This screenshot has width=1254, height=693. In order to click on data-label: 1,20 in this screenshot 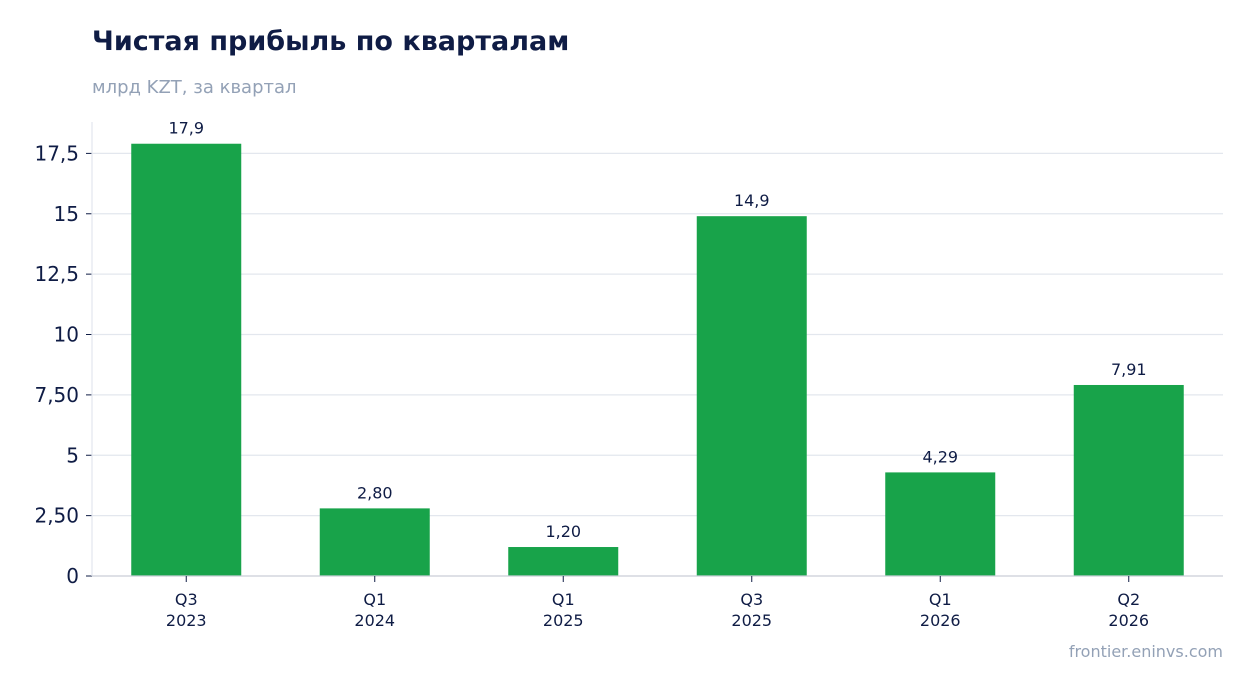, I will do `click(563, 531)`.